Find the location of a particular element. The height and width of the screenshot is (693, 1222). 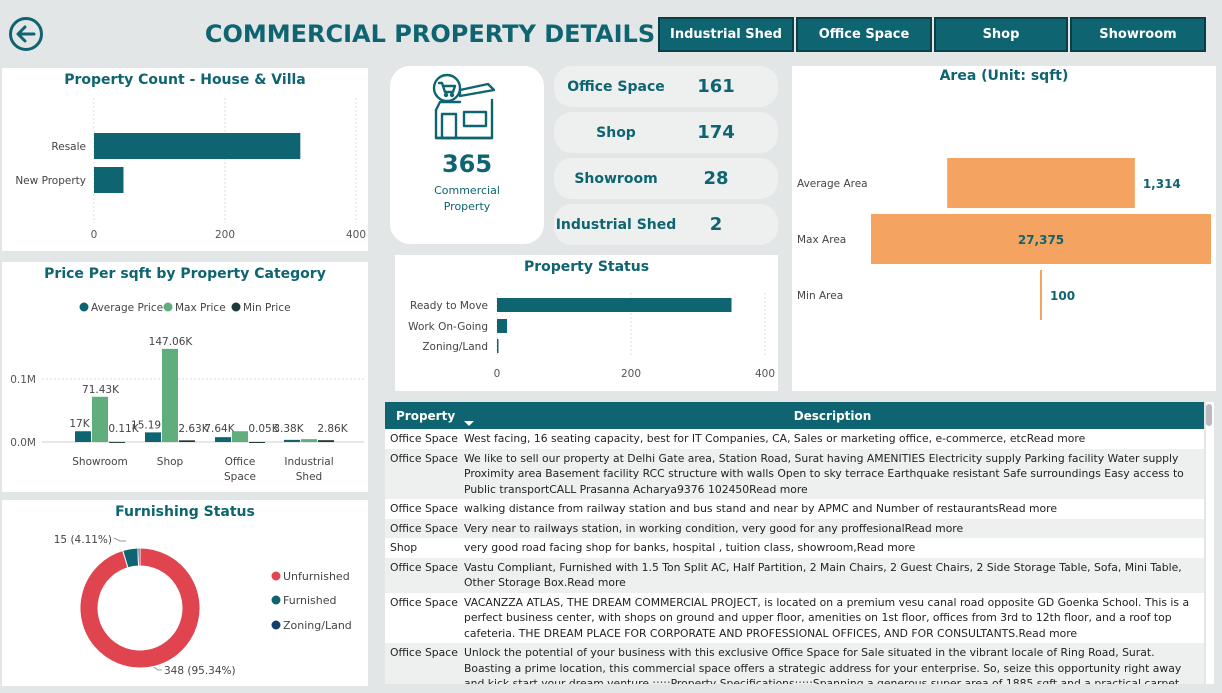

data-label: 0.11K is located at coordinates (123, 429).